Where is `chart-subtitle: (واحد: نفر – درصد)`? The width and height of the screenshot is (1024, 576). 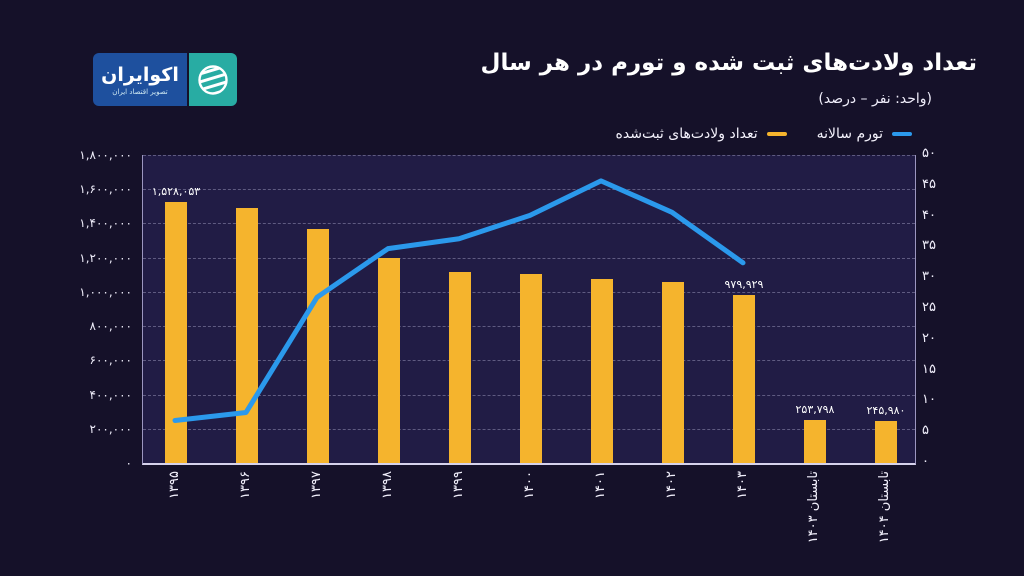 chart-subtitle: (واحد: نفر – درصد) is located at coordinates (875, 99).